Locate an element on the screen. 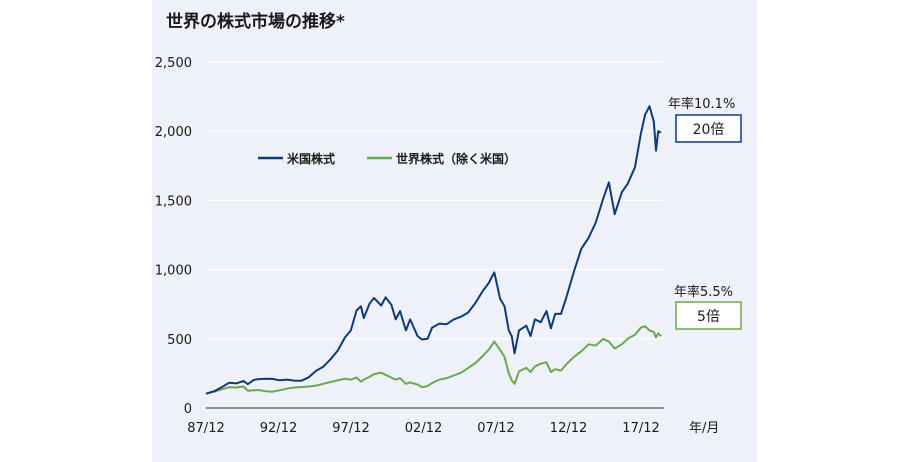 The width and height of the screenshot is (900, 462). annotation-us-box is located at coordinates (708, 128).